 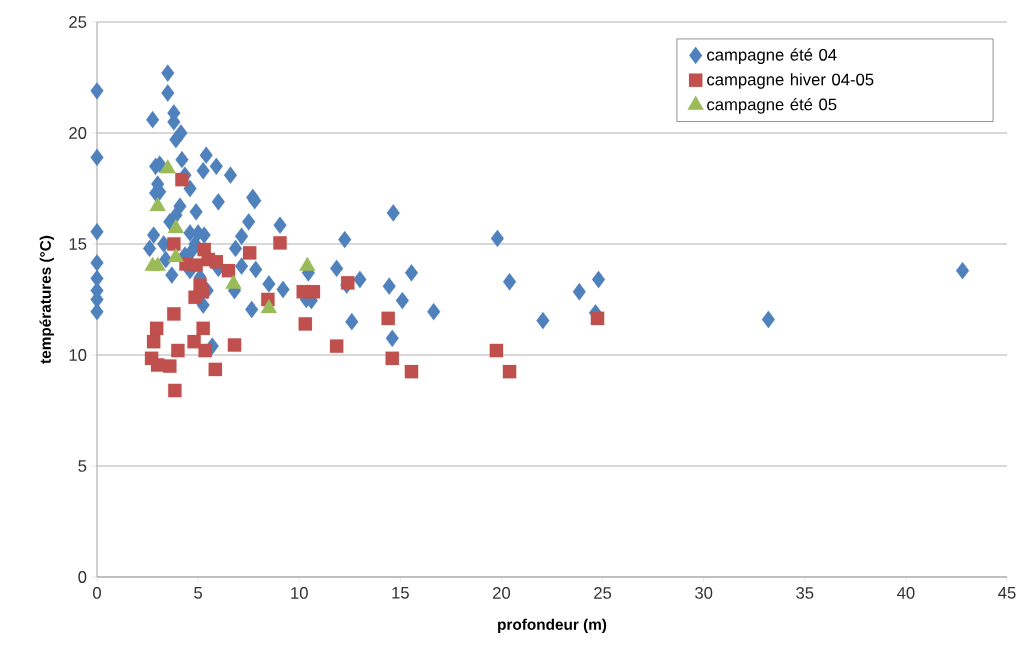 I want to click on x-tick-label: 0, so click(x=97, y=593).